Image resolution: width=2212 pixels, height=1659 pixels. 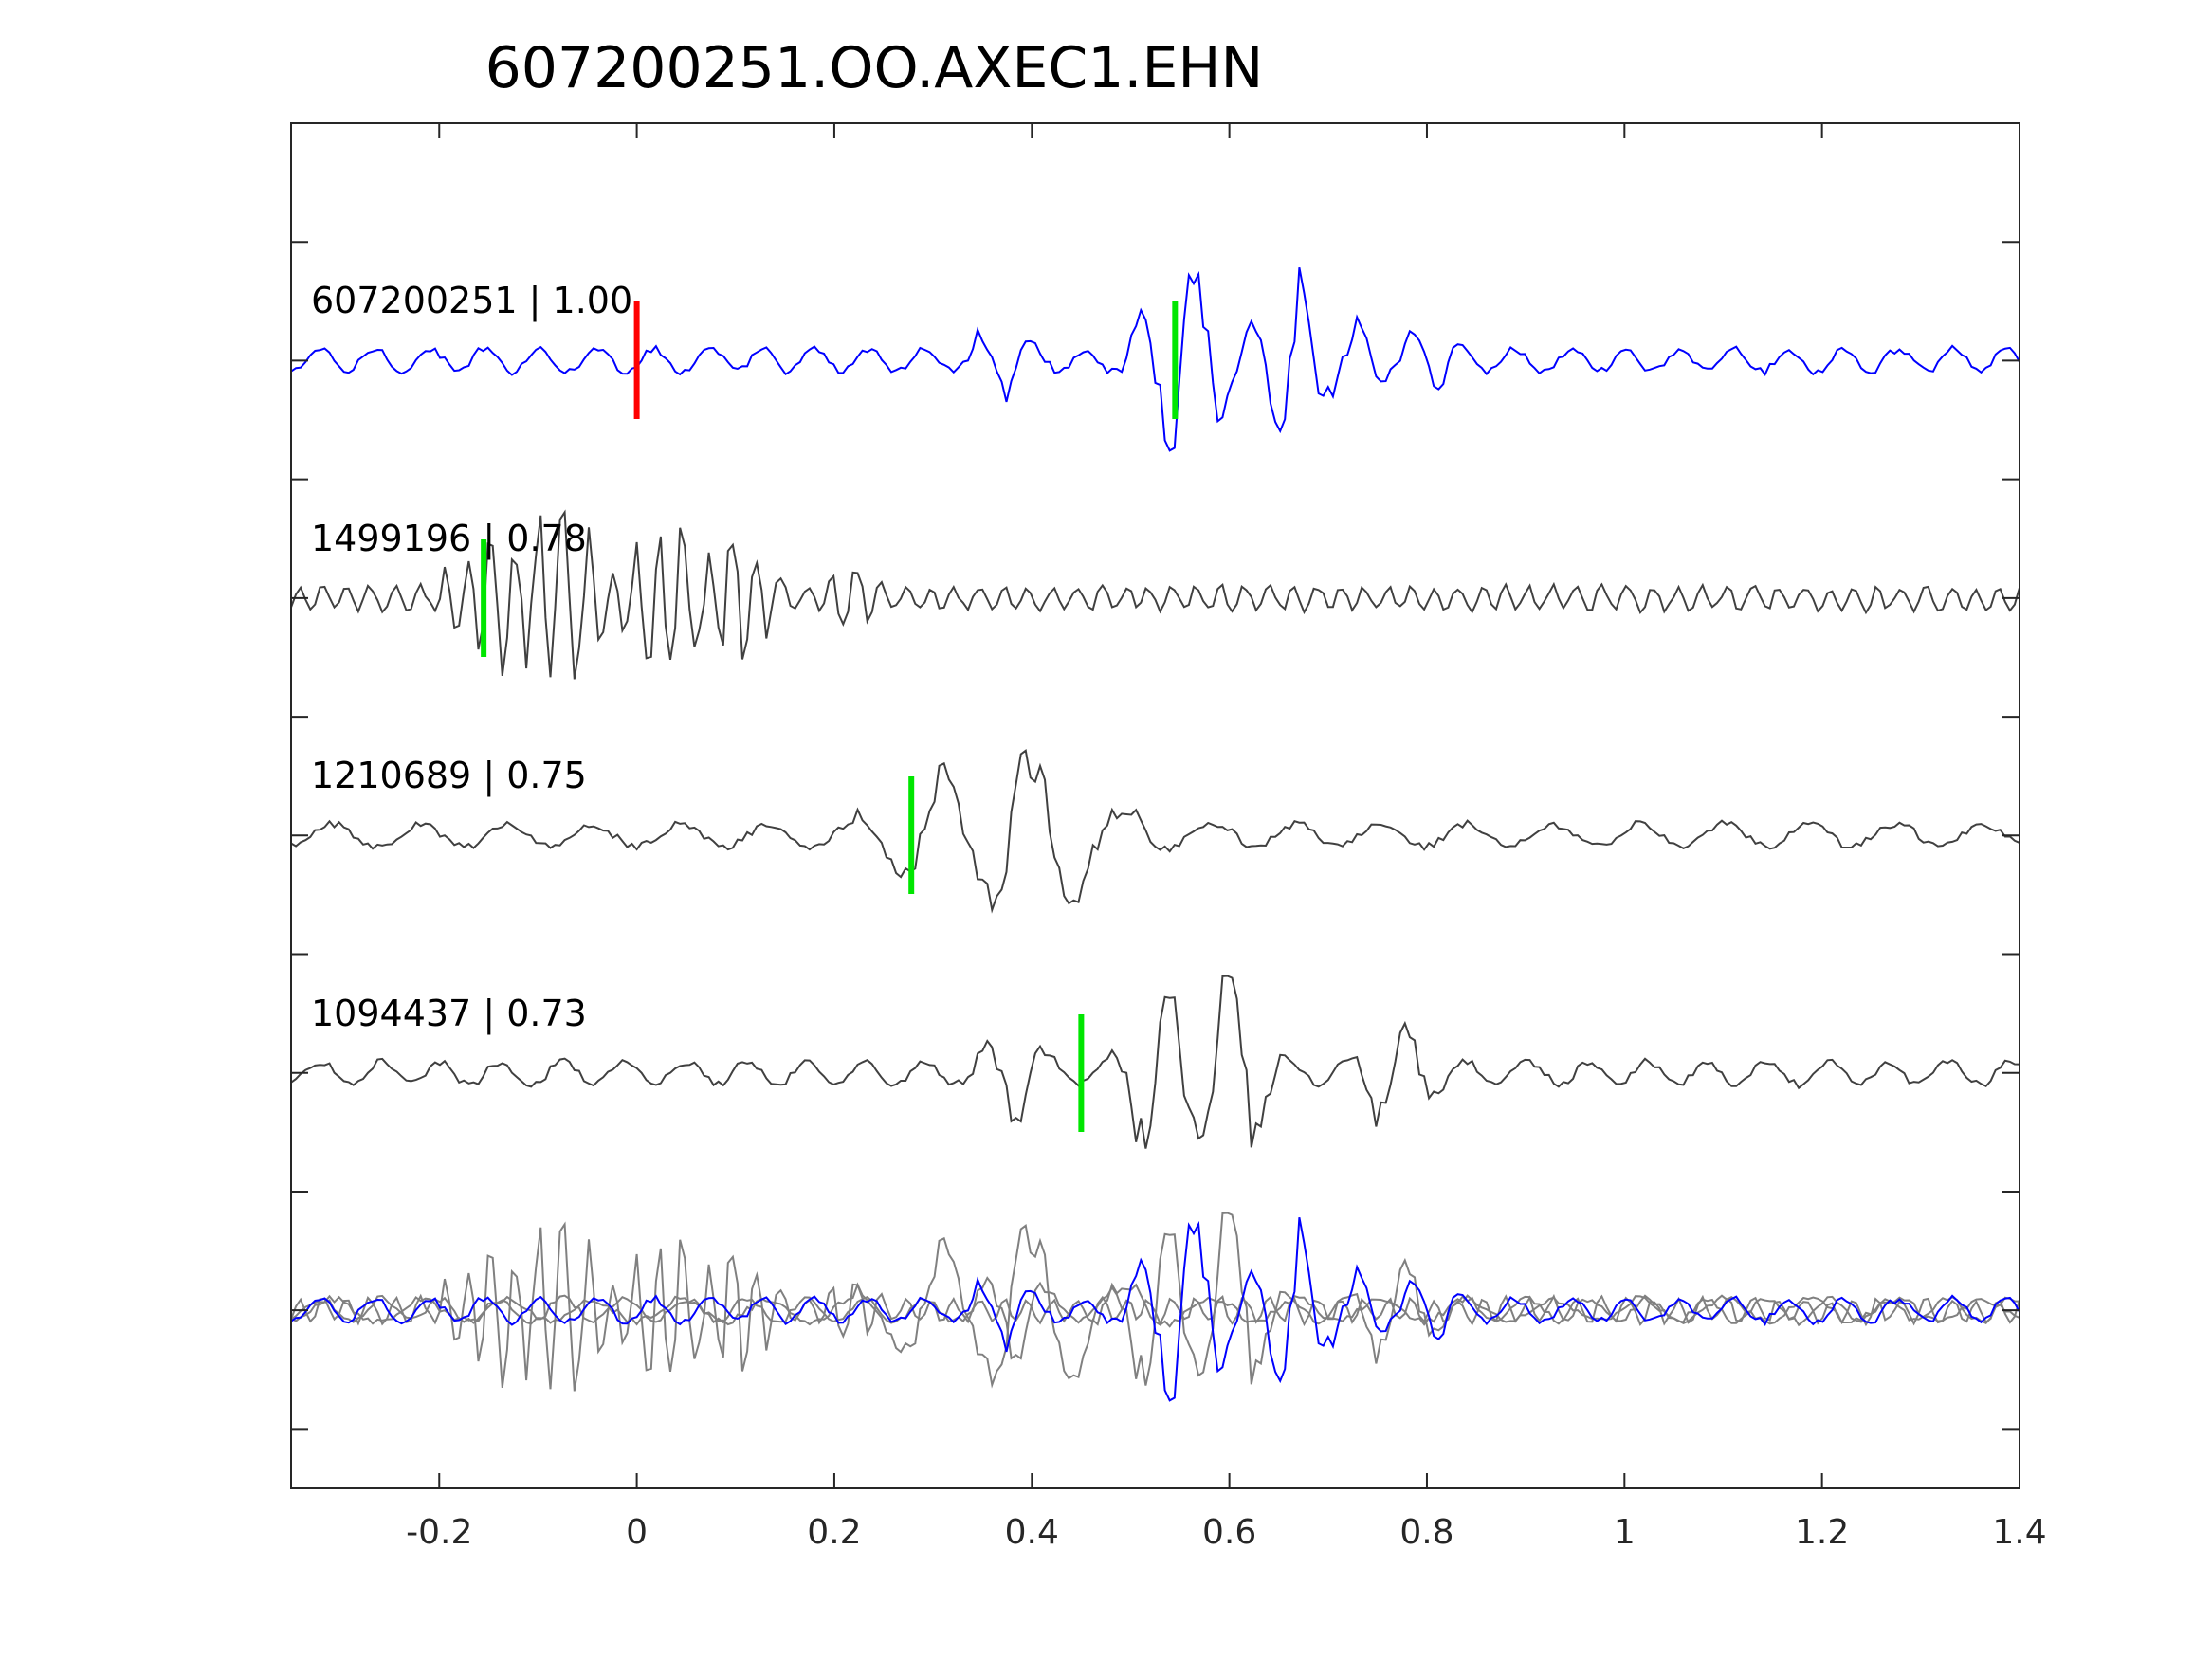 What do you see at coordinates (637, 1532) in the screenshot?
I see `x-tick-label: 0` at bounding box center [637, 1532].